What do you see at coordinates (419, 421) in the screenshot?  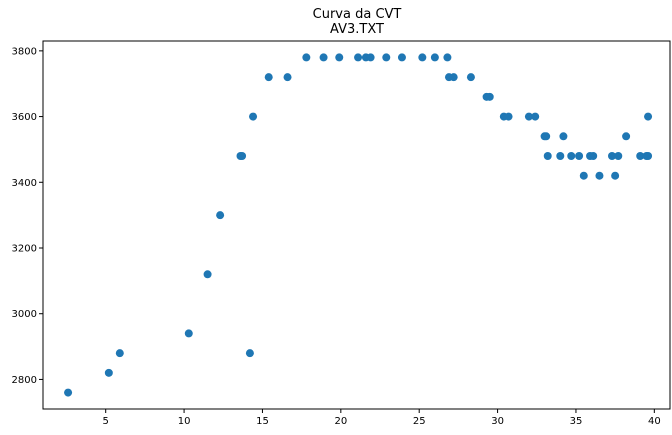 I see `x-tick-label: 25` at bounding box center [419, 421].